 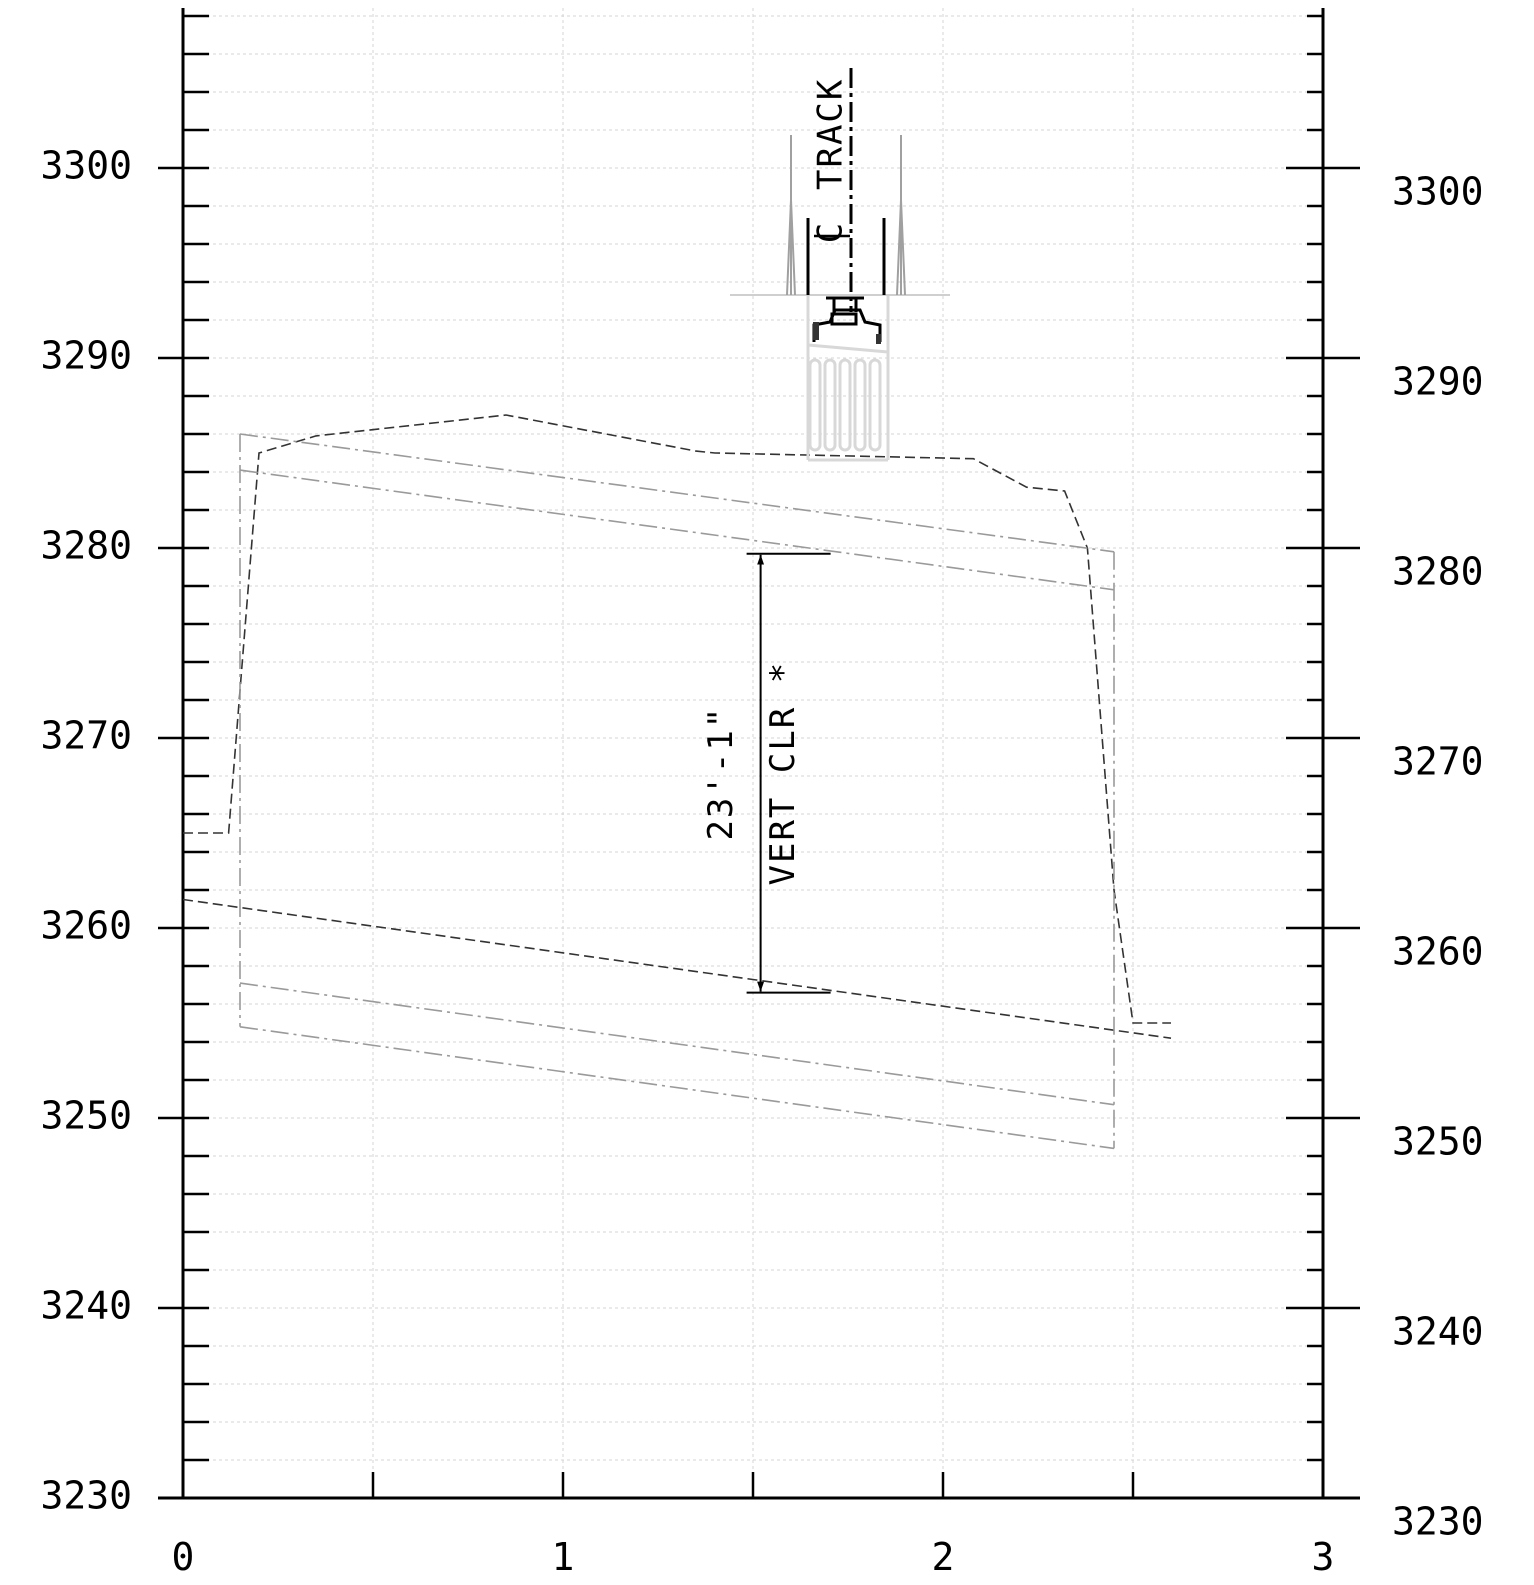 I want to click on clearance-label: VERT CLR *, so click(x=783, y=773).